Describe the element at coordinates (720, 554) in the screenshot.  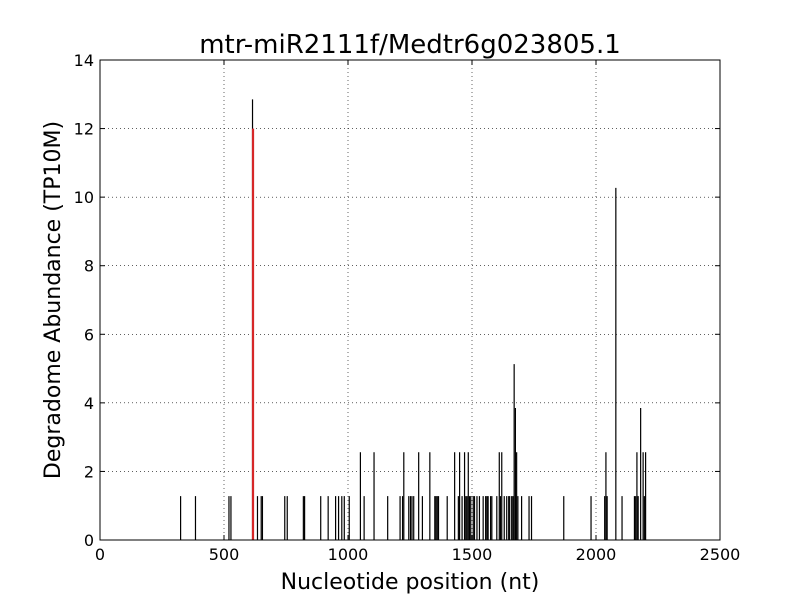
I see `x-tick-label: 2500` at that location.